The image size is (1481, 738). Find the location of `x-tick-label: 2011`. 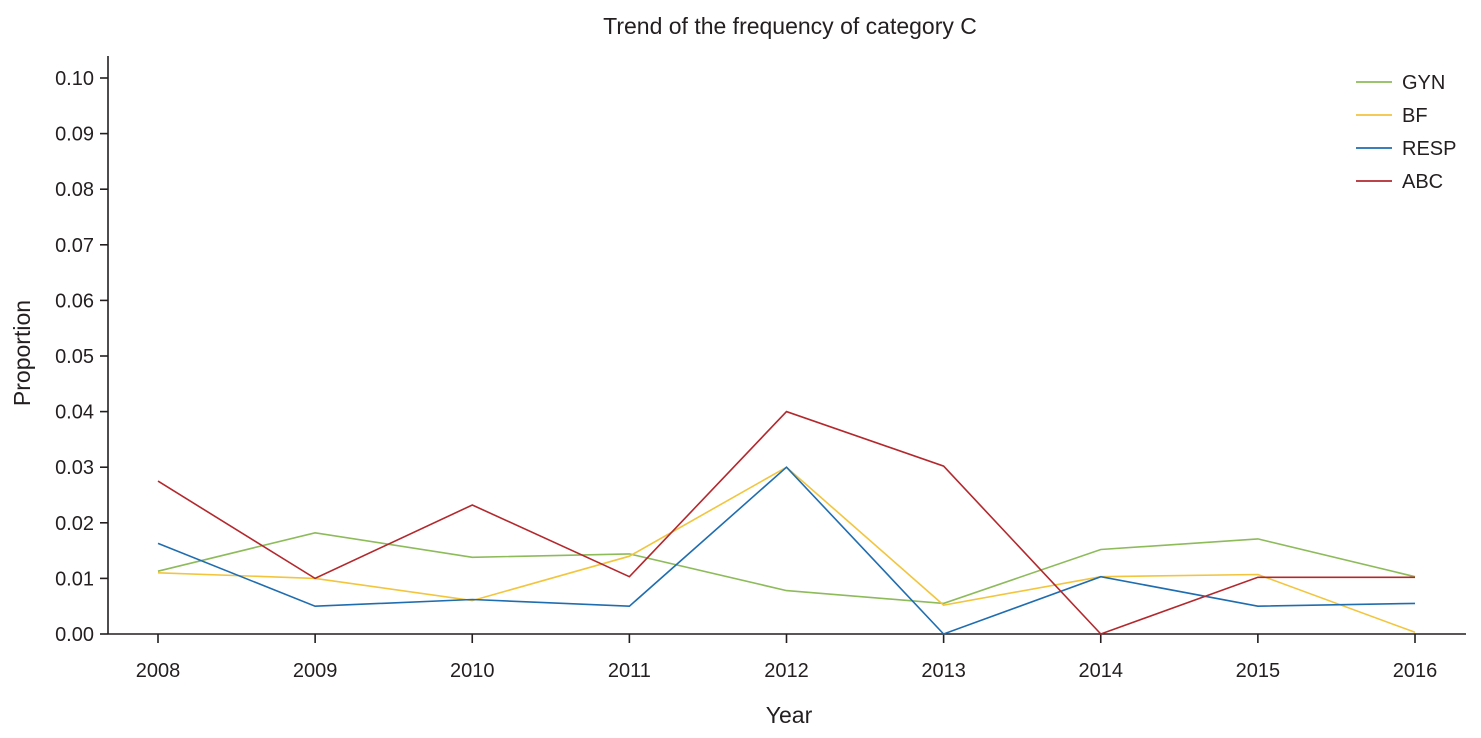

x-tick-label: 2011 is located at coordinates (629, 671).